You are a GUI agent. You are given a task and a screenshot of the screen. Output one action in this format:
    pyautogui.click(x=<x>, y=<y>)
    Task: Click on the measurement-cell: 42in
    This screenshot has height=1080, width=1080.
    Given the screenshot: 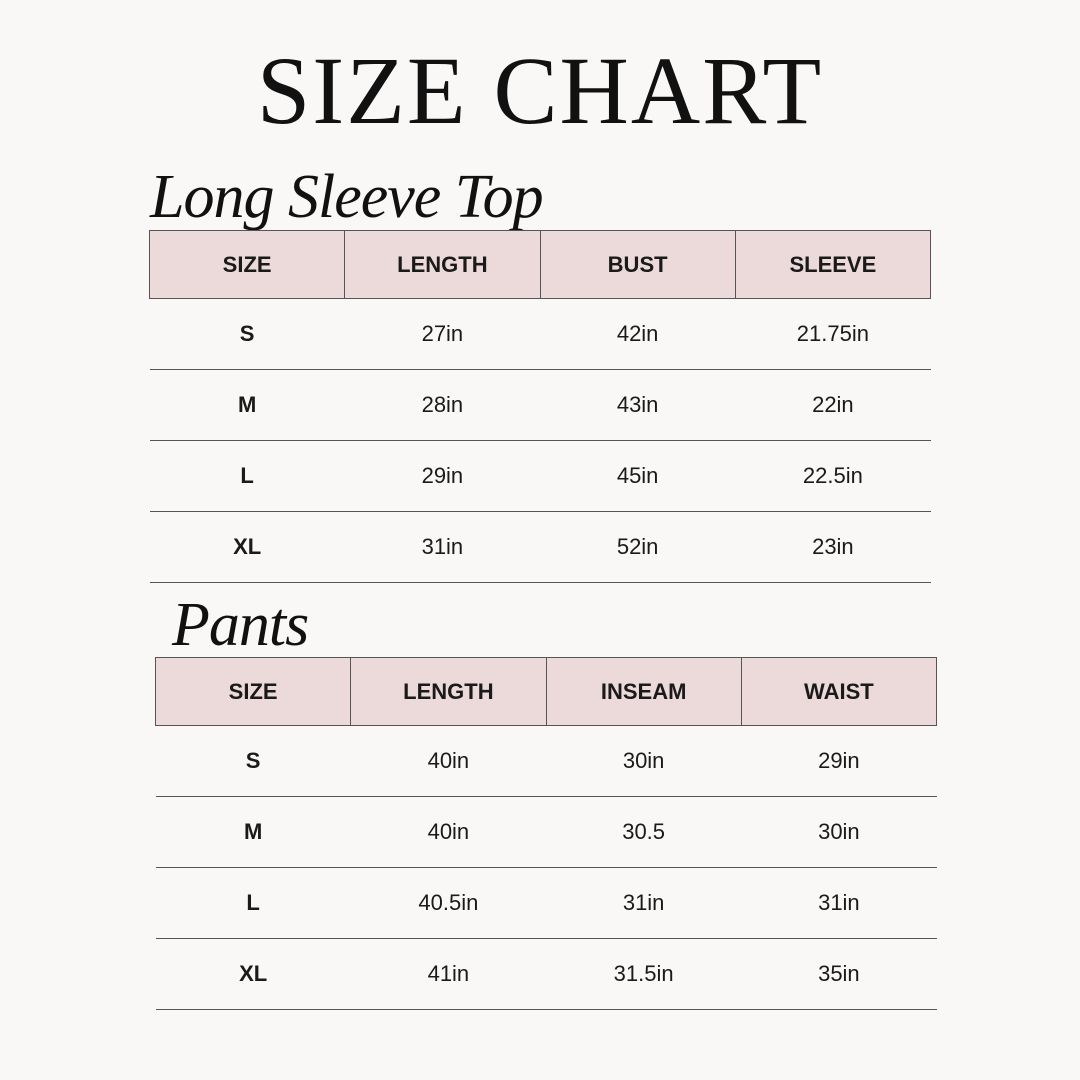 What is the action you would take?
    pyautogui.click(x=638, y=334)
    